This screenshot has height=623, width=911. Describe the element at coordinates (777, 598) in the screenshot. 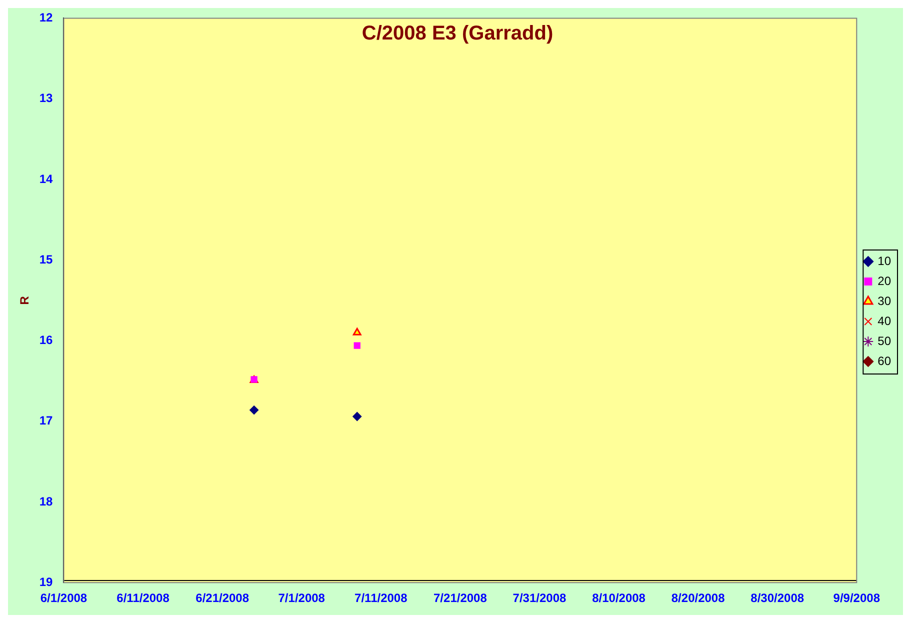

I see `x-tick-label: 8/30/2008` at that location.